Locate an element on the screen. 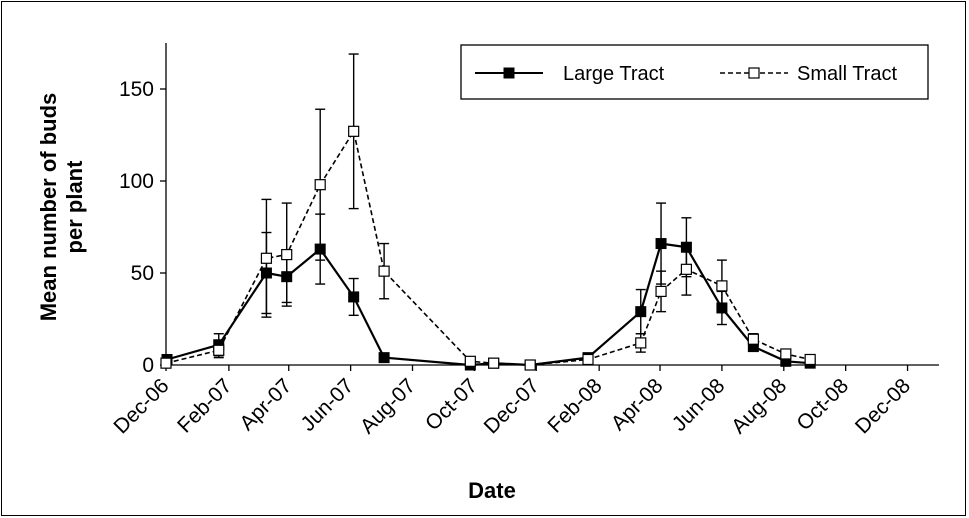 The image size is (969, 518). x-axis-title: Date is located at coordinates (492, 490).